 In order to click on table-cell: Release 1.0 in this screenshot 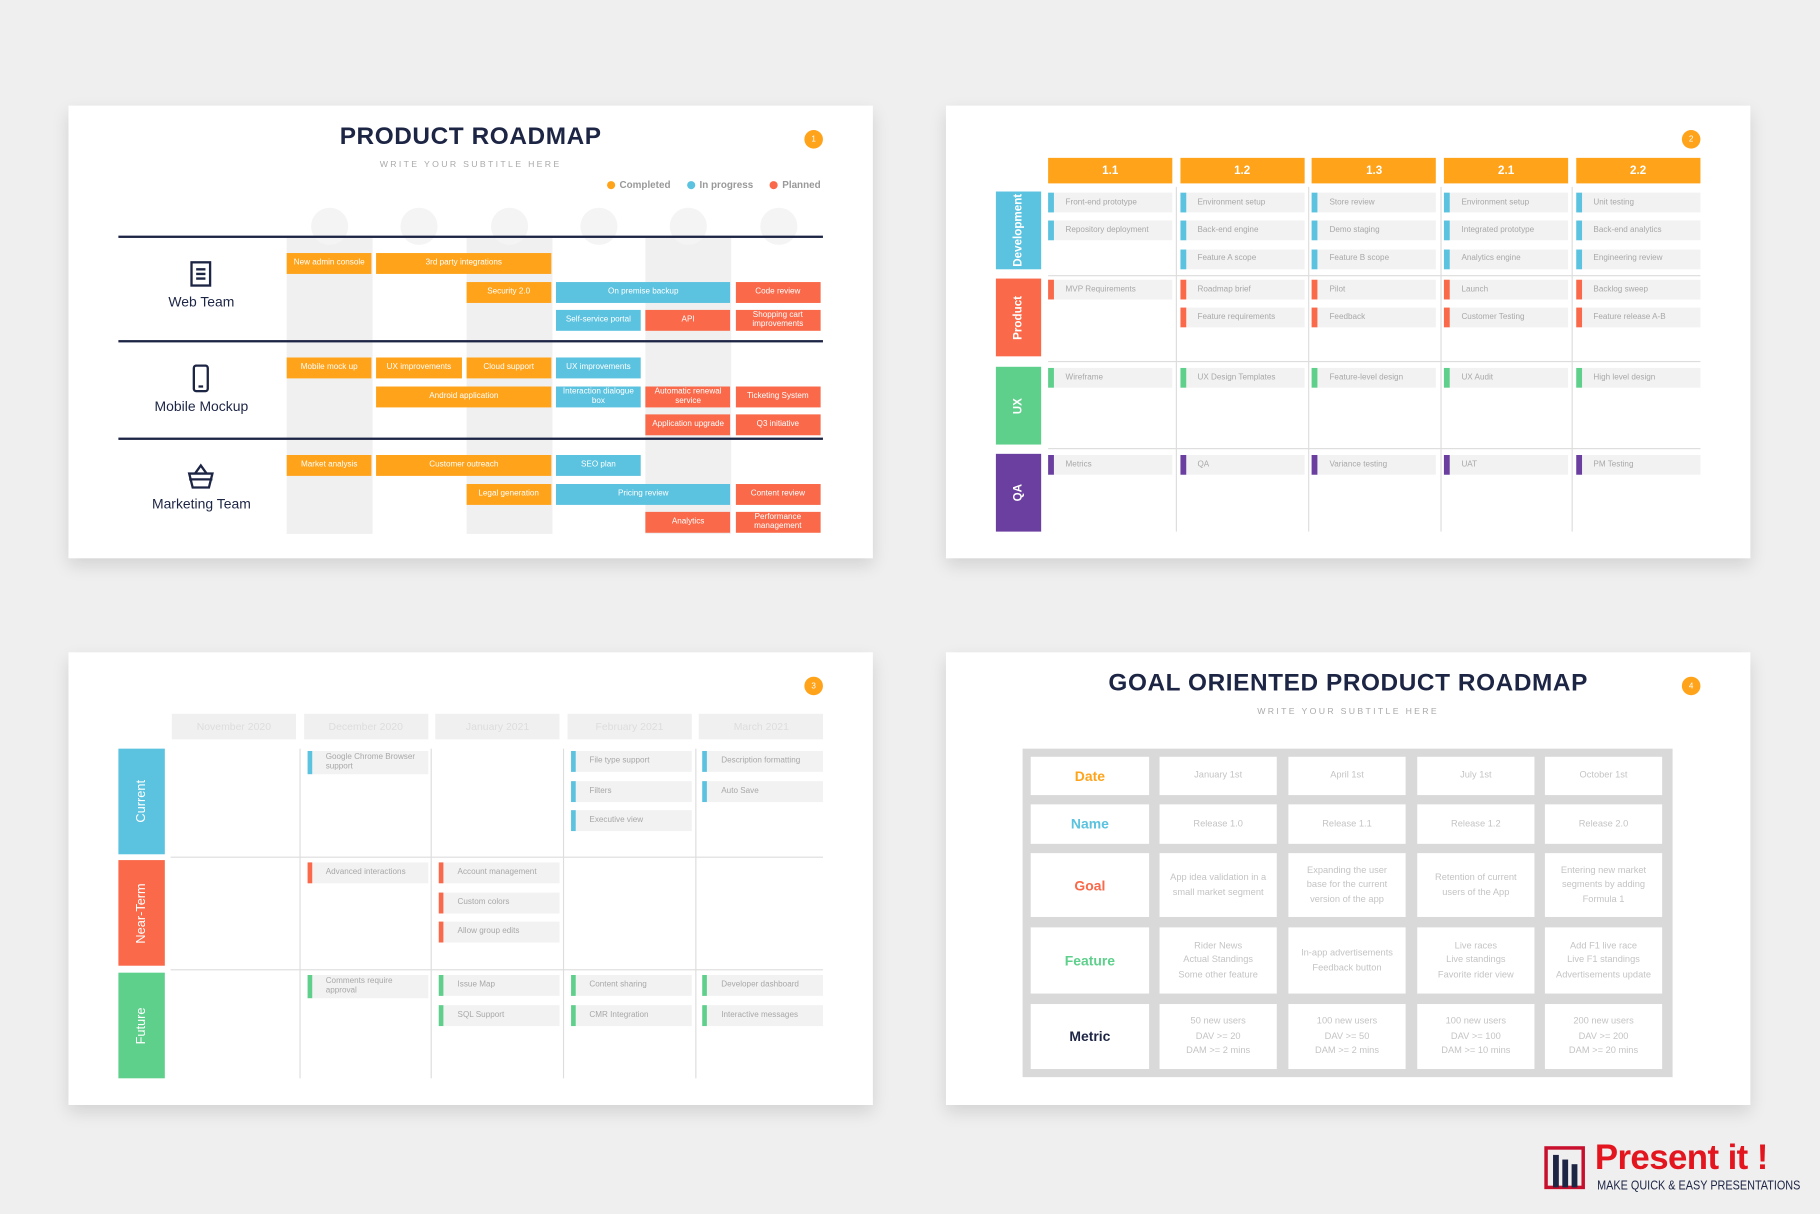, I will do `click(1218, 824)`.